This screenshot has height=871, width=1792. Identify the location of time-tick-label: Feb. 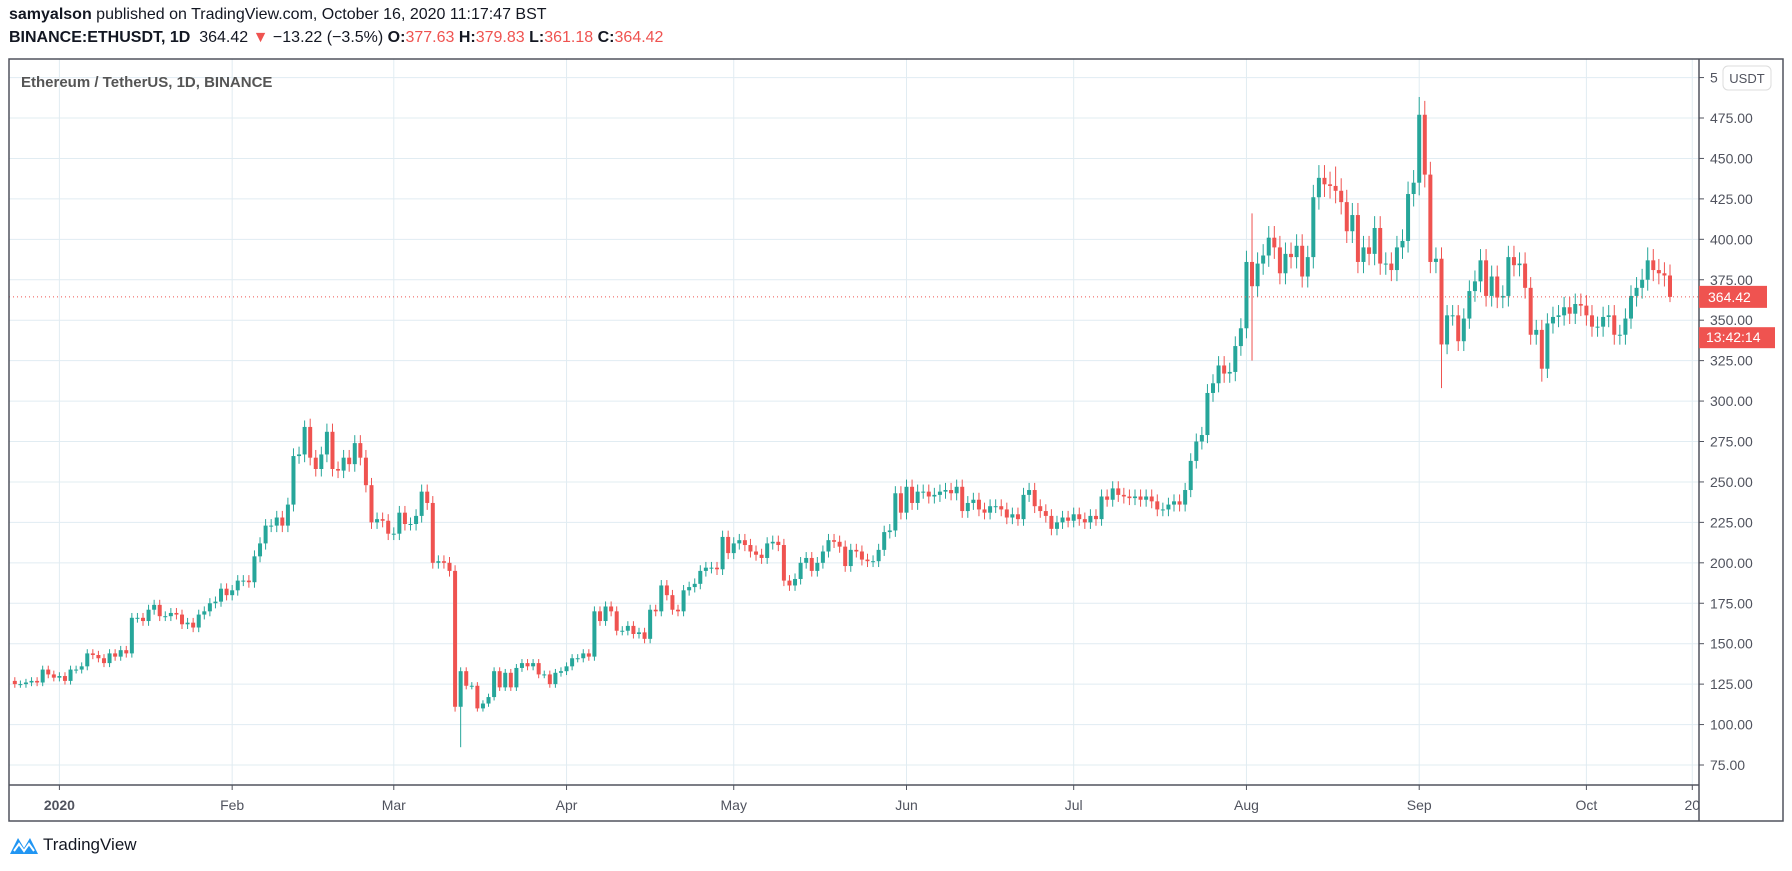
(232, 805).